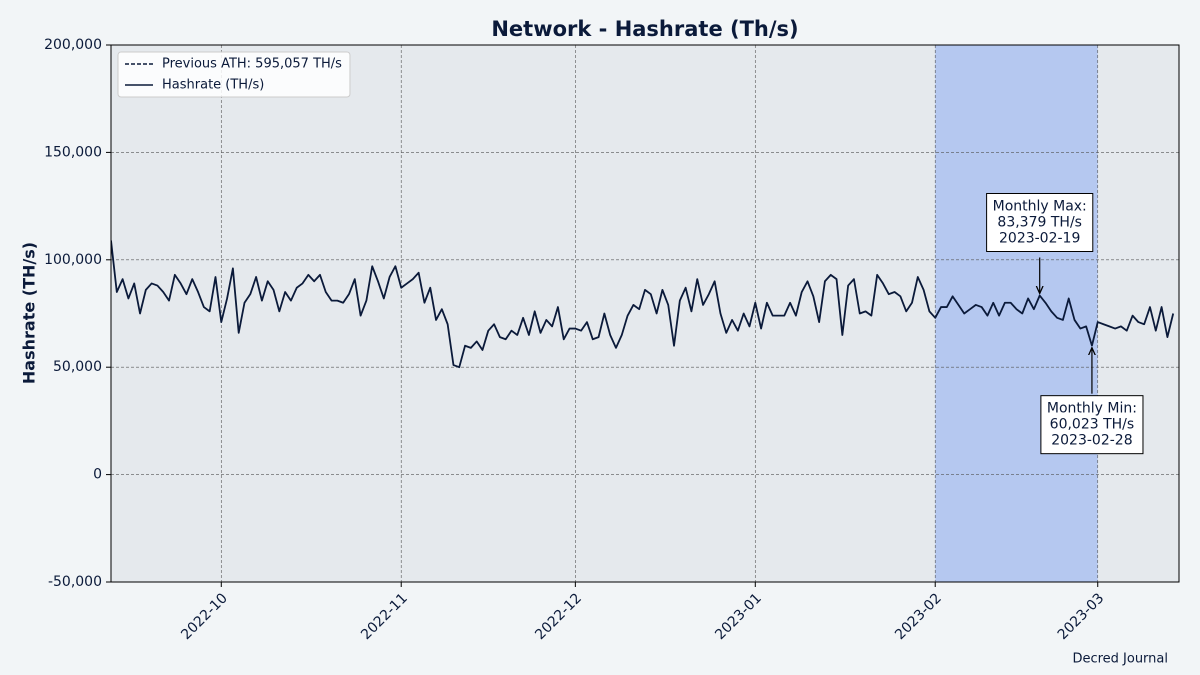  Describe the element at coordinates (73, 45) in the screenshot. I see `y-tick-label: 200,000` at that location.